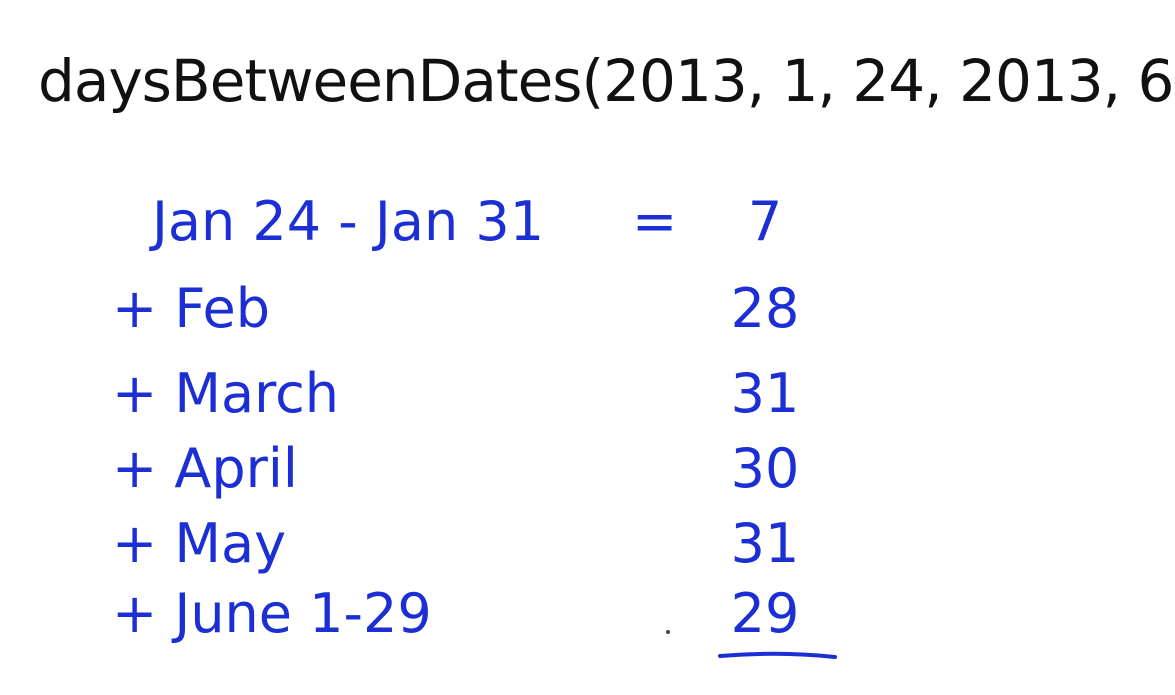 The image size is (1175, 695). I want to click on row-value: 29, so click(765, 613).